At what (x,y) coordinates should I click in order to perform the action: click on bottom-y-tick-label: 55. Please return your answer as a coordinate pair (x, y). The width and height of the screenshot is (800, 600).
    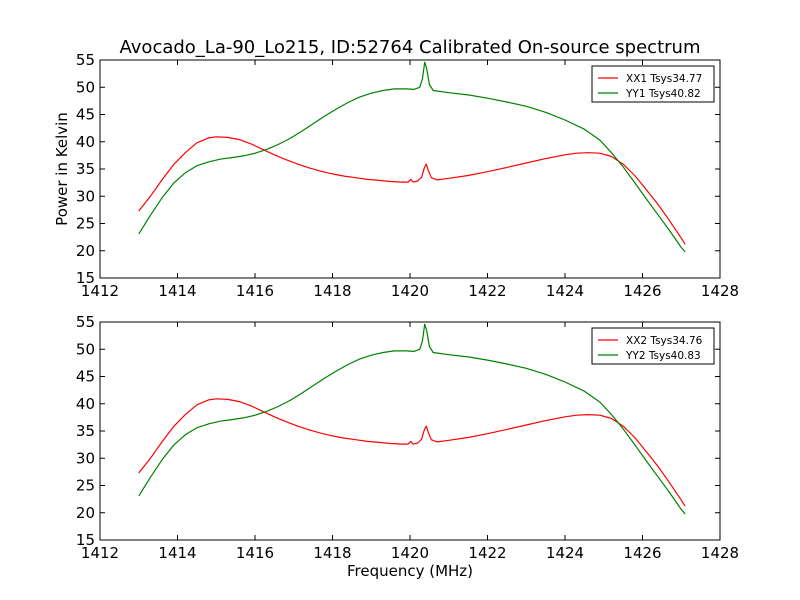
    Looking at the image, I should click on (85, 322).